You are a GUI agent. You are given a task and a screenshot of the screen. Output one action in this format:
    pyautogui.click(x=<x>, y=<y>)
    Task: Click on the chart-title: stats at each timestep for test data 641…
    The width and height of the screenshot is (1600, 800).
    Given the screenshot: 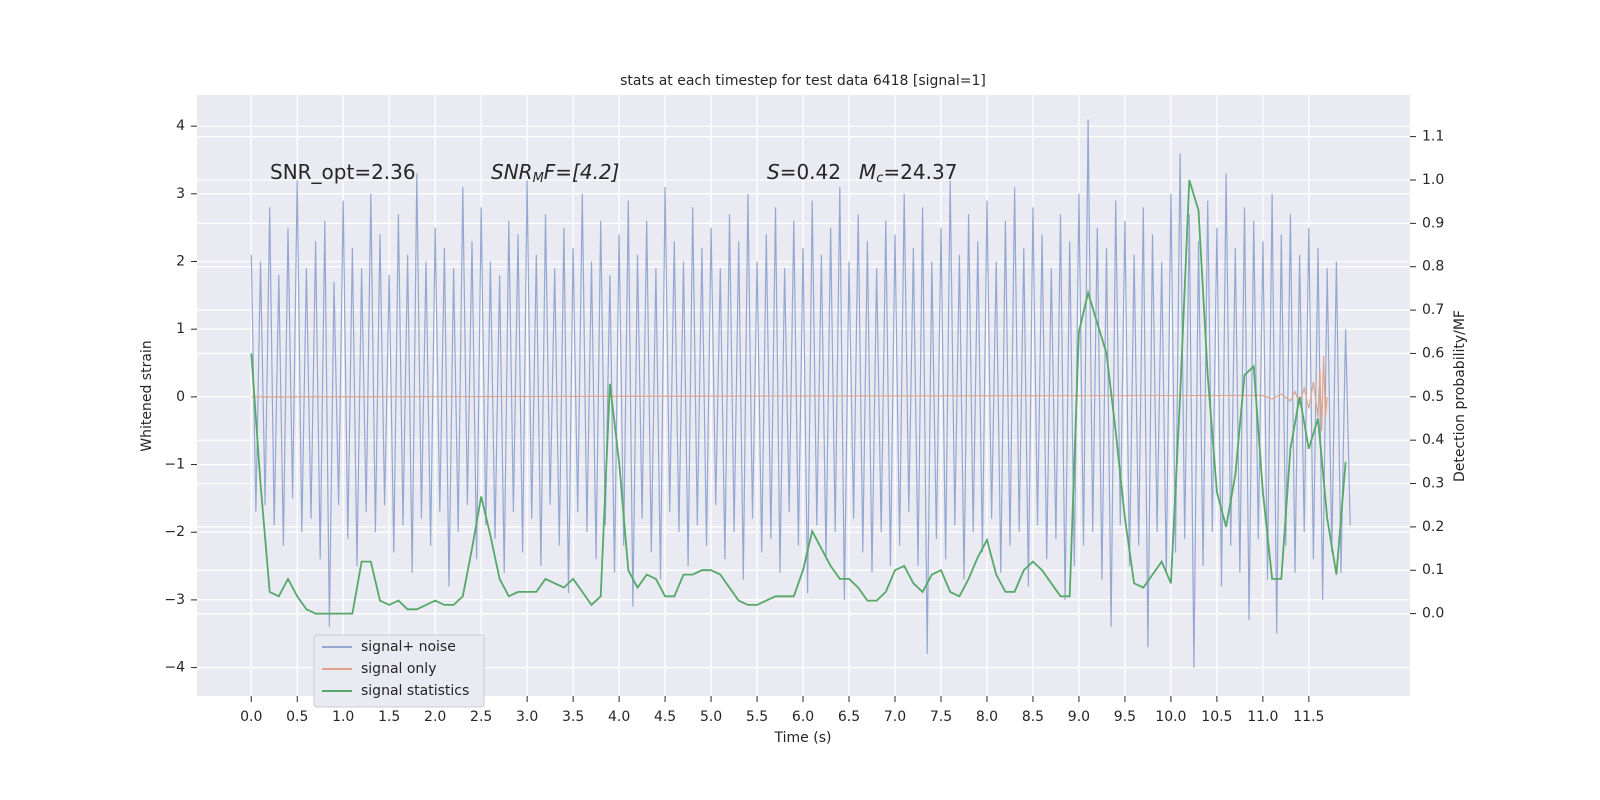 What is the action you would take?
    pyautogui.click(x=803, y=81)
    